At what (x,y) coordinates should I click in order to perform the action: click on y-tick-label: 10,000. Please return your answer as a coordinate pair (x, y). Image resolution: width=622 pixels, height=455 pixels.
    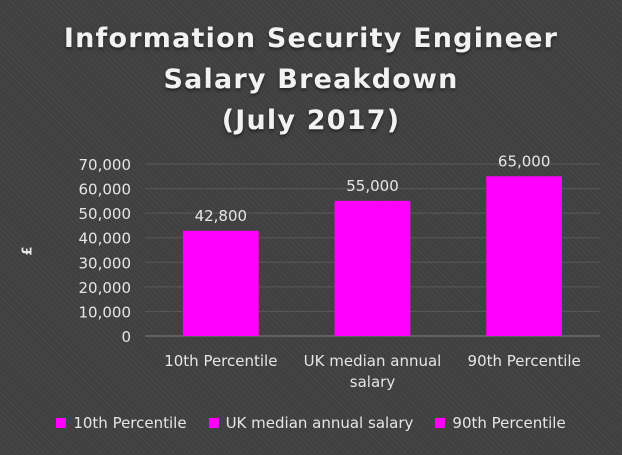
    Looking at the image, I should click on (105, 312).